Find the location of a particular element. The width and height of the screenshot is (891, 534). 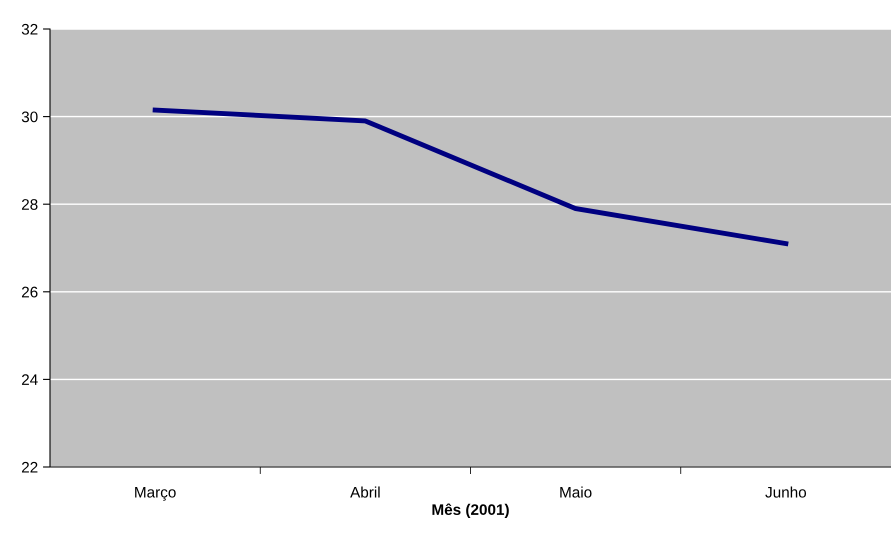

x-tick-label: Maio is located at coordinates (576, 492).